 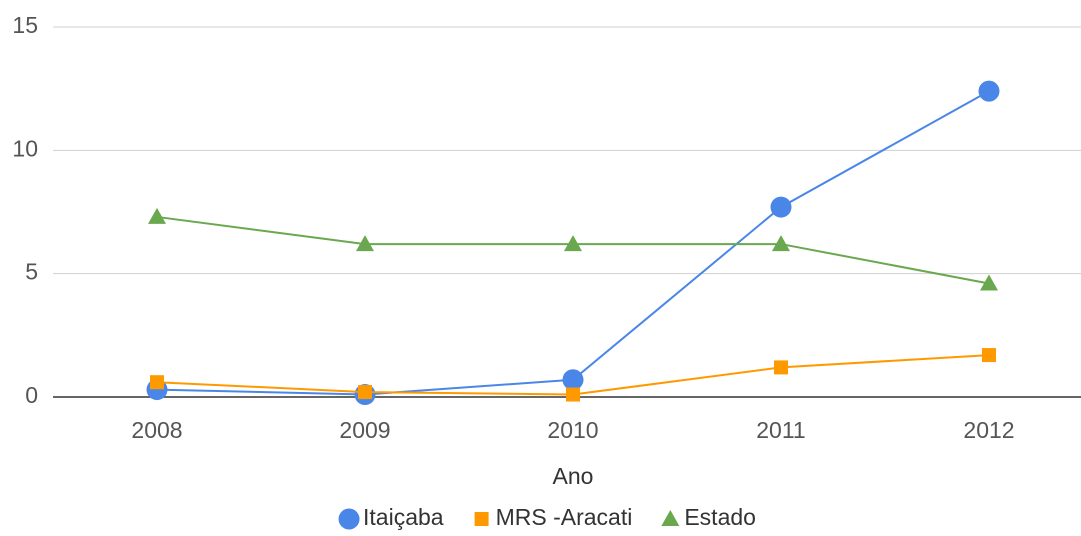 I want to click on x-tick-label: 2009, so click(x=364, y=430).